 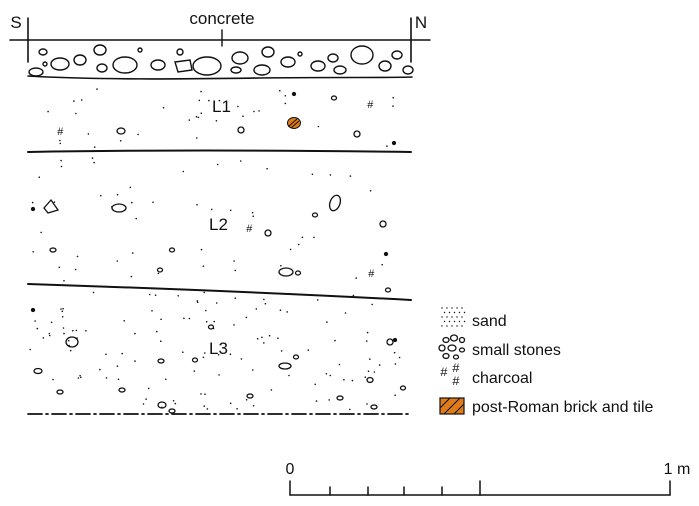 I want to click on layer-l3-inclusions, so click(x=218, y=360).